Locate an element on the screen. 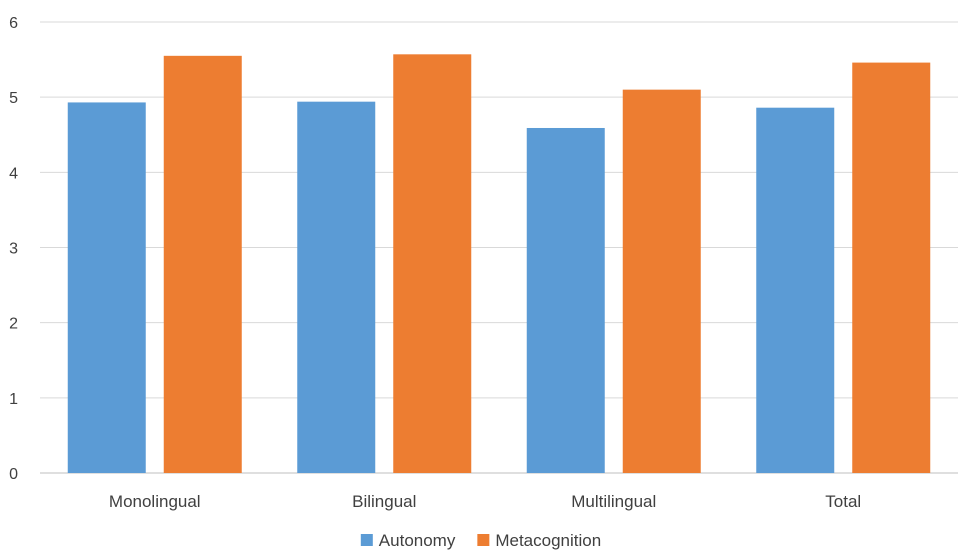  y-tick-label: 3 is located at coordinates (13, 249).